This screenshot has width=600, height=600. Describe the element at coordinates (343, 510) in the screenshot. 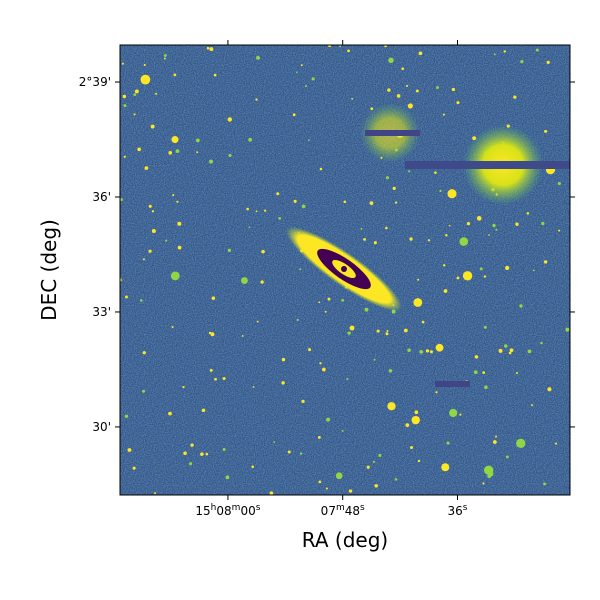

I see `x-tick-label: 07m48s` at that location.